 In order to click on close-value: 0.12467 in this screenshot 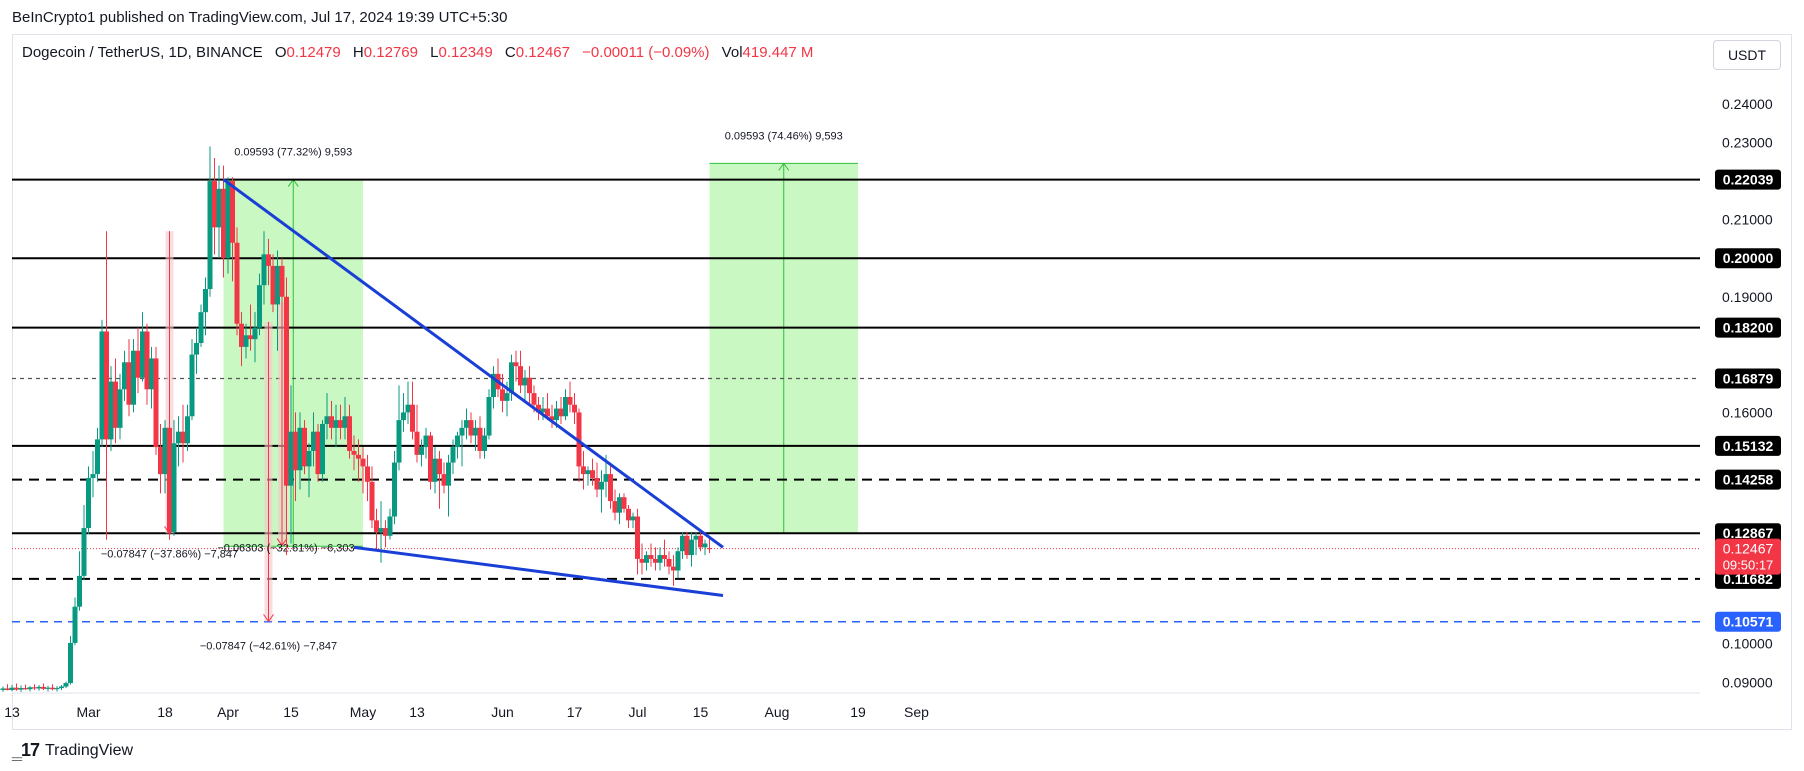, I will do `click(542, 52)`.